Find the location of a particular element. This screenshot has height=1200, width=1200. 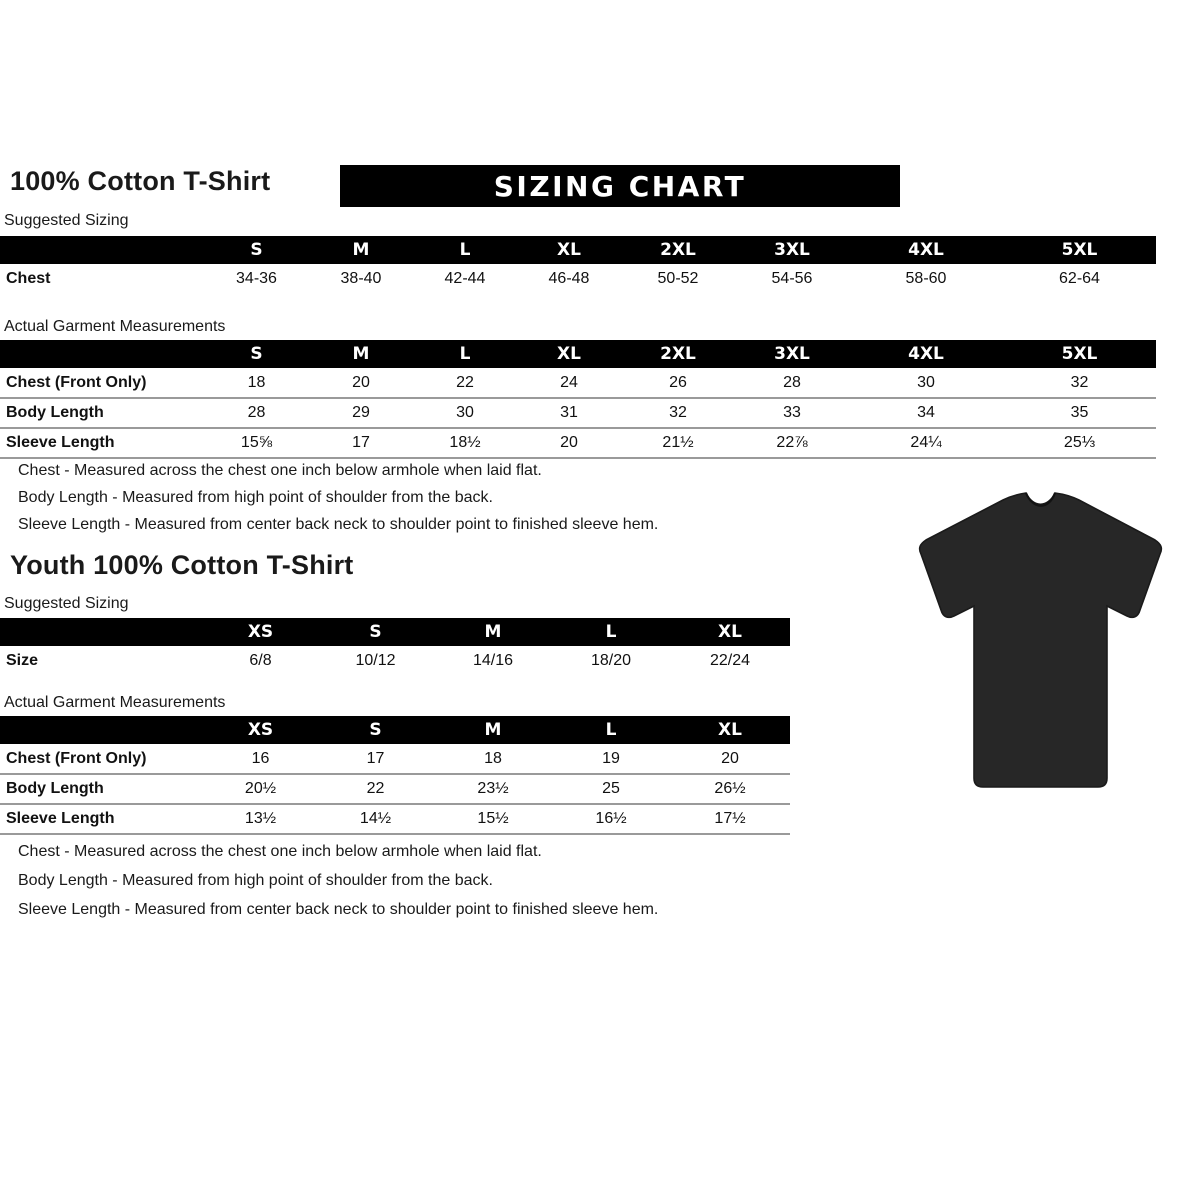

cell-bodylength-xl: 26½ is located at coordinates (730, 788).